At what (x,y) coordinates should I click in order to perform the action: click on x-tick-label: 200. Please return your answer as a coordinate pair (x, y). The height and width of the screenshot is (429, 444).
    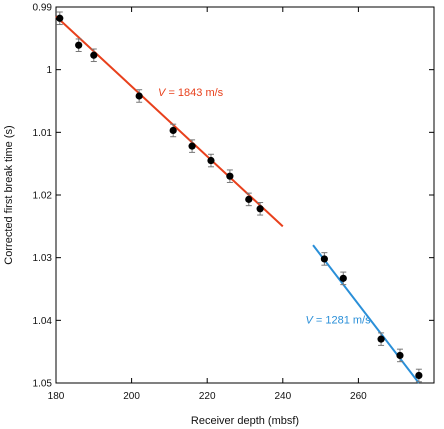
    Looking at the image, I should click on (131, 396).